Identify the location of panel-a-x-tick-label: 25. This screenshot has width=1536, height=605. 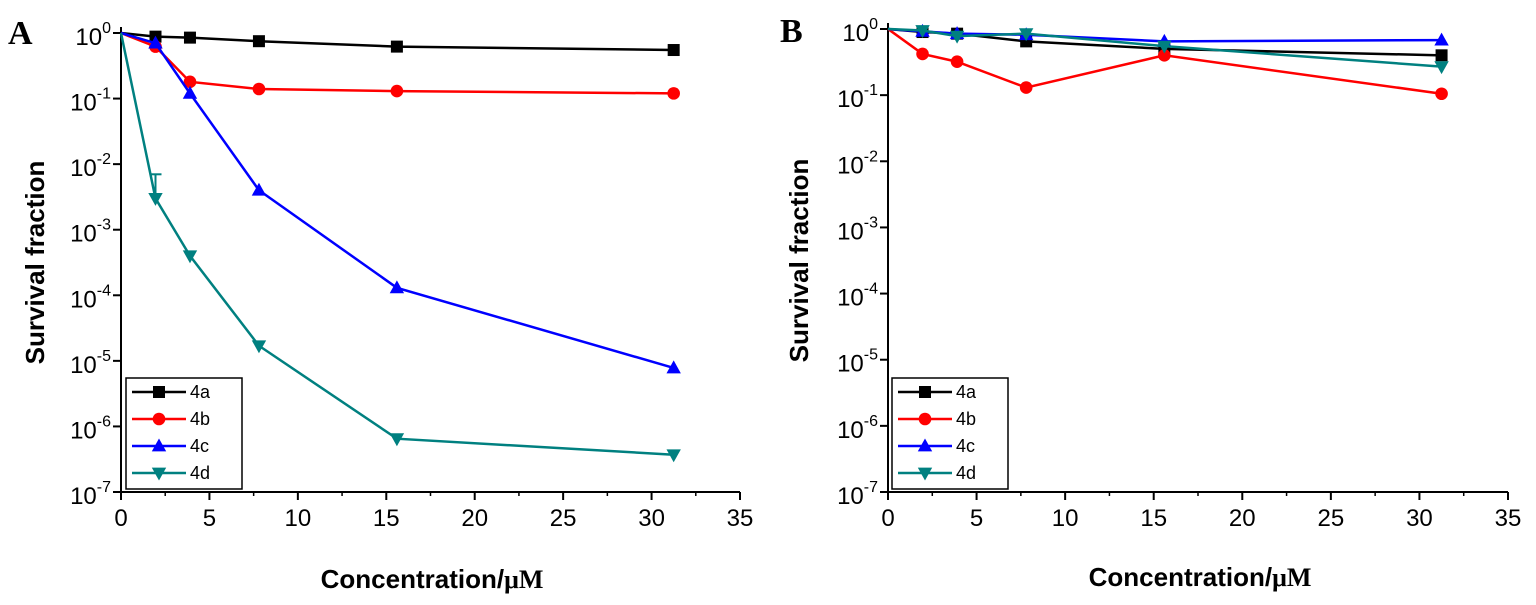
(563, 518).